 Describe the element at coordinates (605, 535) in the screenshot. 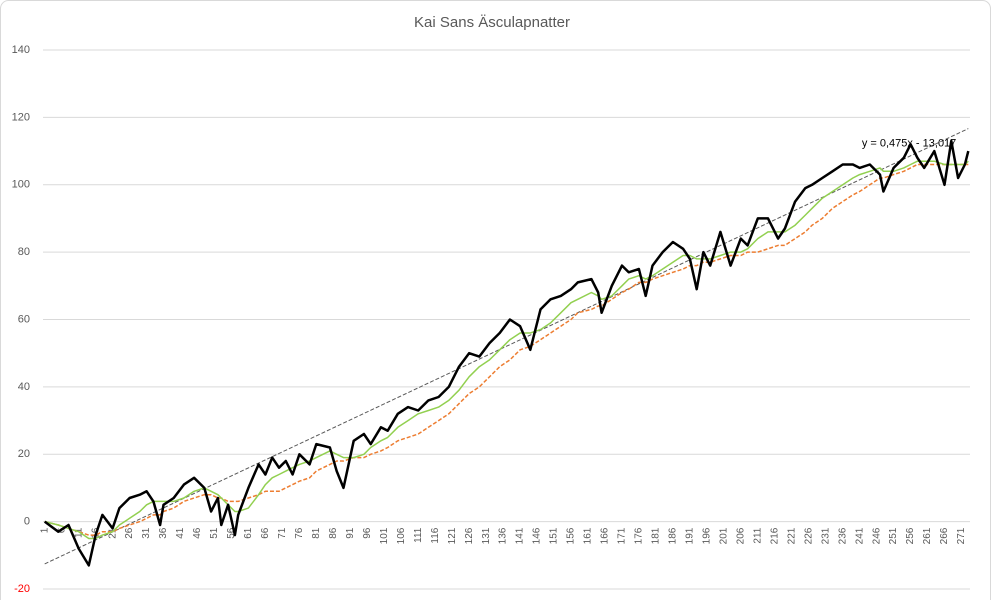

I see `x-tick-label: 166` at that location.